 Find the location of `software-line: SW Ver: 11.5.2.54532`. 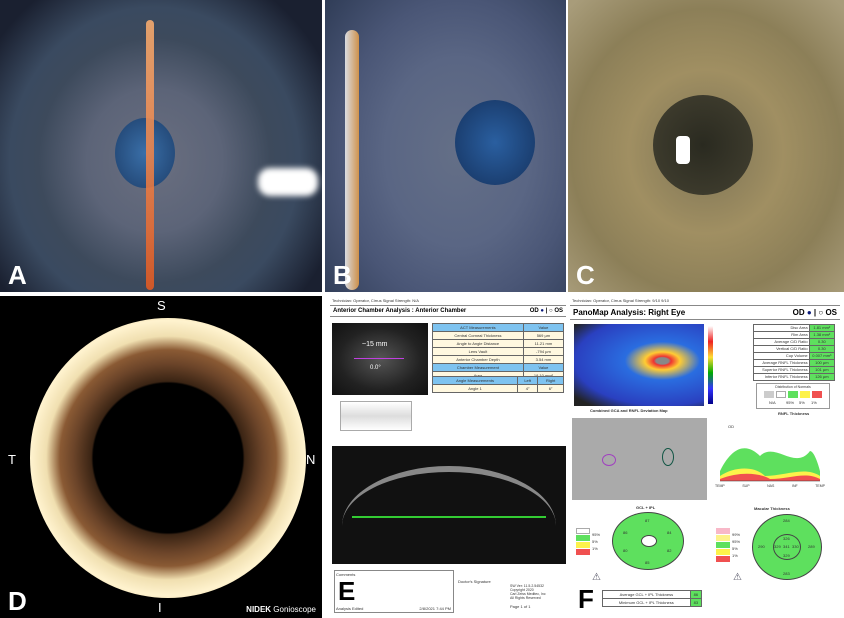

software-line: SW Ver: 11.5.2.54532 is located at coordinates (527, 586).